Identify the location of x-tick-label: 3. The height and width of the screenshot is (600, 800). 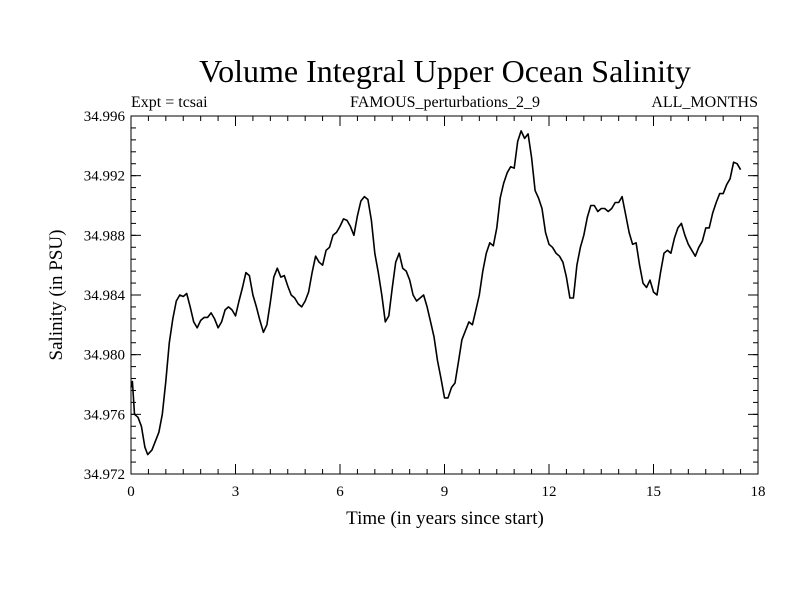
(236, 492).